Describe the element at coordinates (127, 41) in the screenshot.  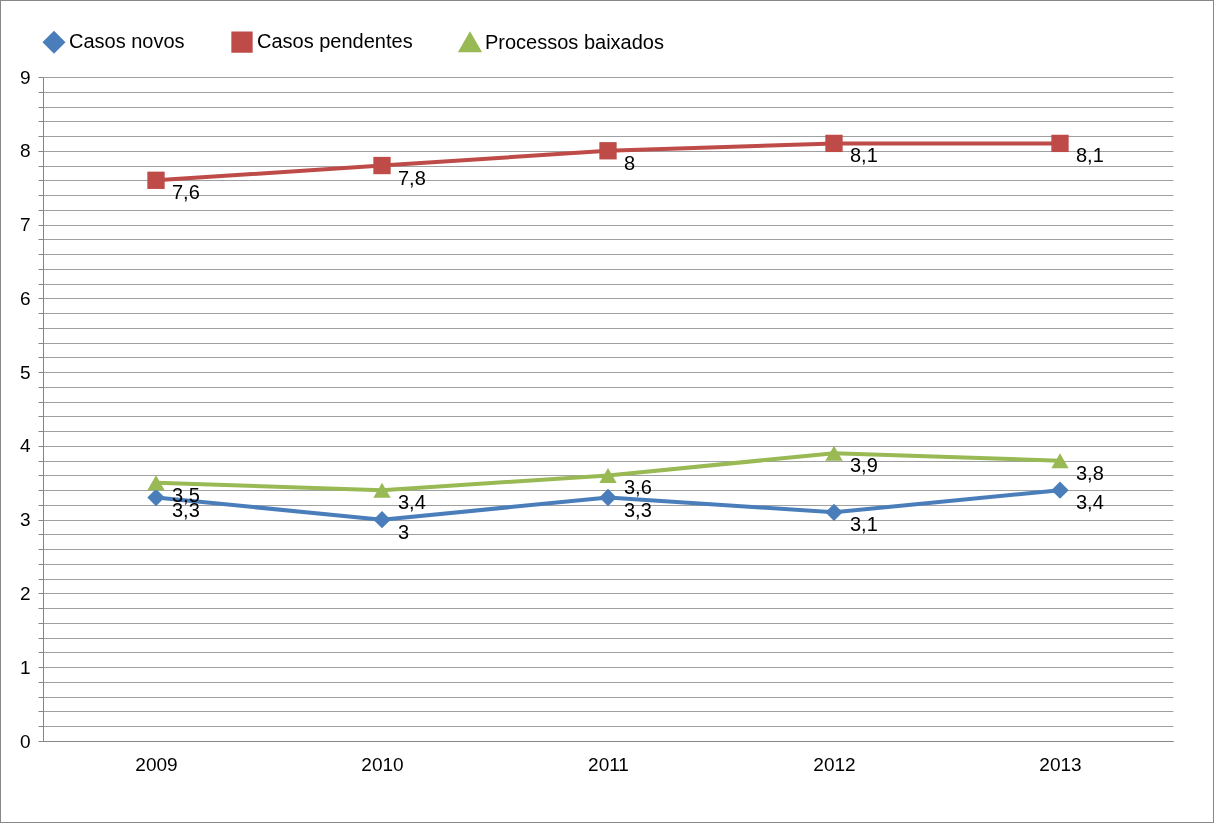
I see `legend-label: Casos novos` at that location.